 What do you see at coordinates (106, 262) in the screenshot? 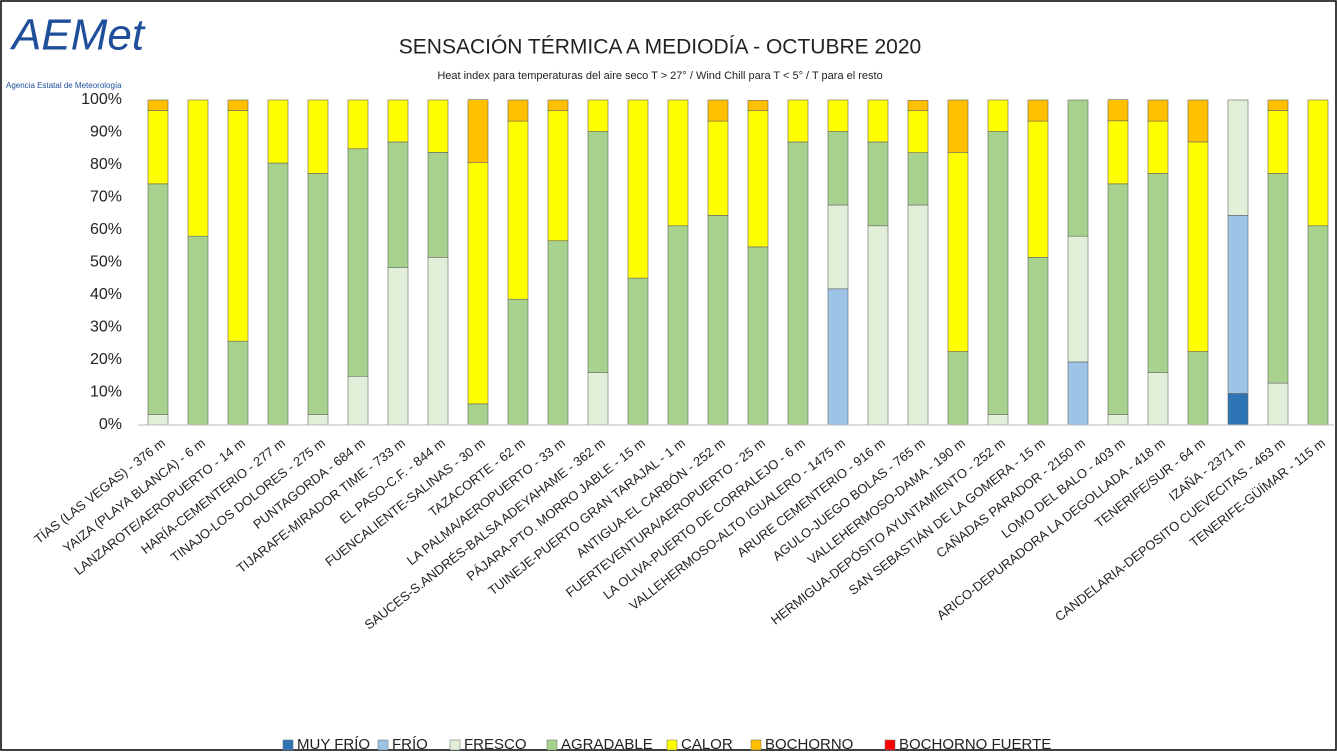
I see `y-tick-label: 50%` at bounding box center [106, 262].